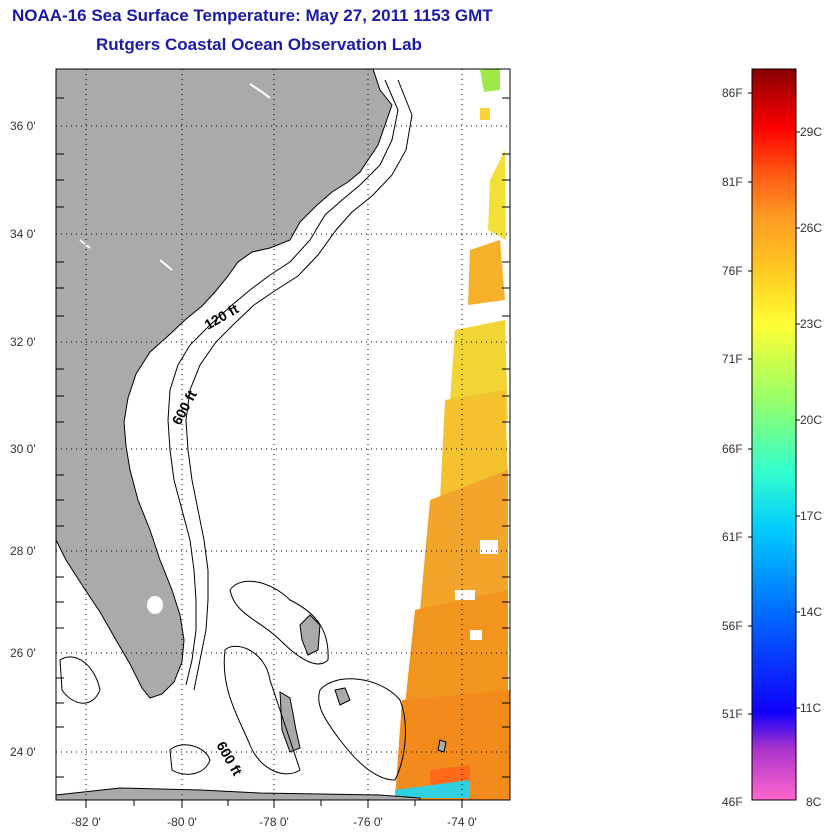 The height and width of the screenshot is (832, 825). I want to click on lon-label-78: -78 0', so click(274, 822).